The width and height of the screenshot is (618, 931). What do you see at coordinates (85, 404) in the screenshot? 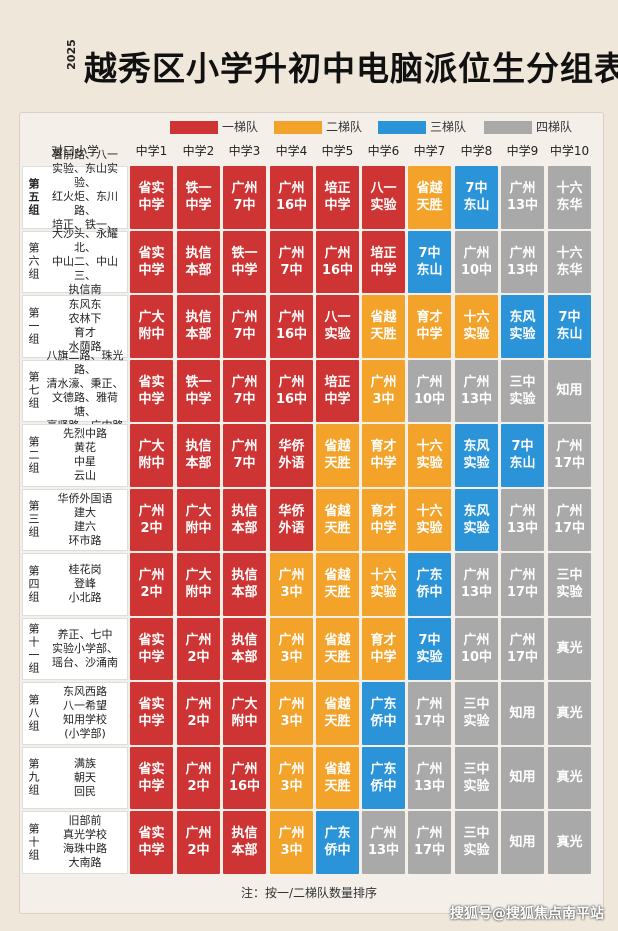
I see `school-line: 文德路、雅荷塘、` at bounding box center [85, 404].